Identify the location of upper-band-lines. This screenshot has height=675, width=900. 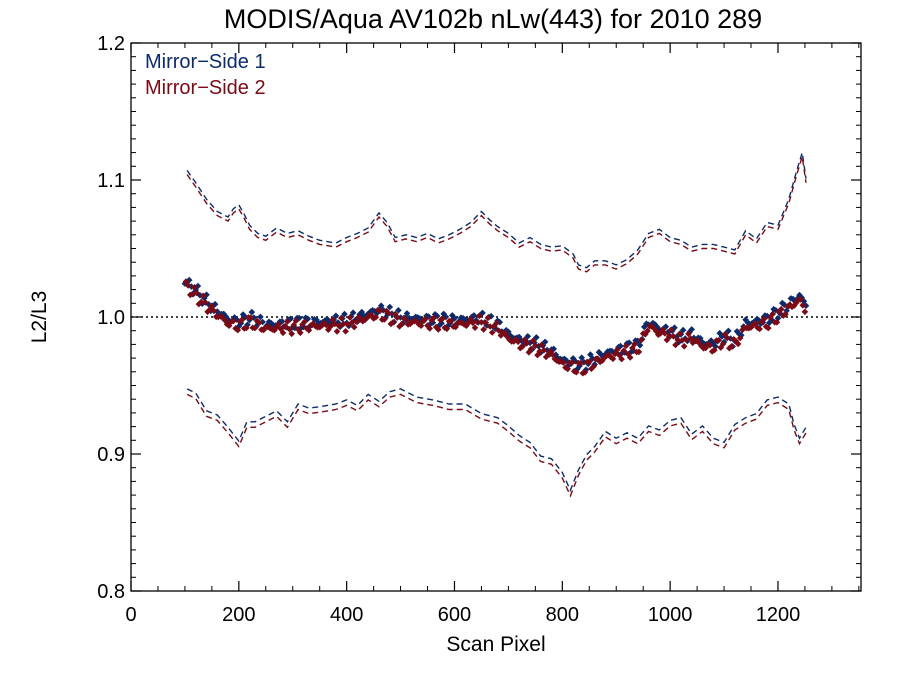
(496, 212).